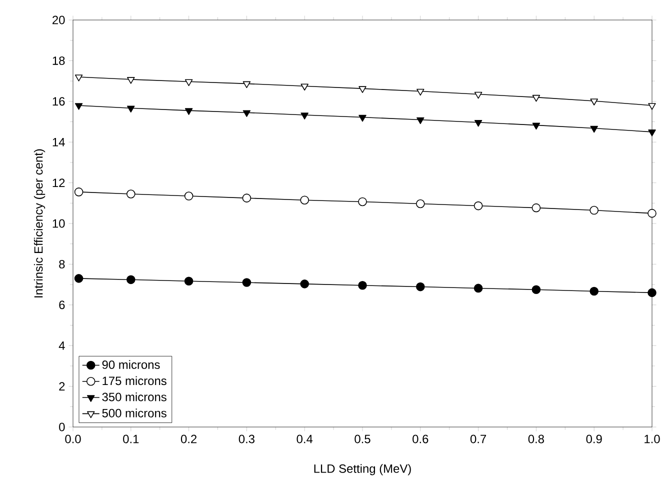  I want to click on x-tick-label: 0.5, so click(362, 439).